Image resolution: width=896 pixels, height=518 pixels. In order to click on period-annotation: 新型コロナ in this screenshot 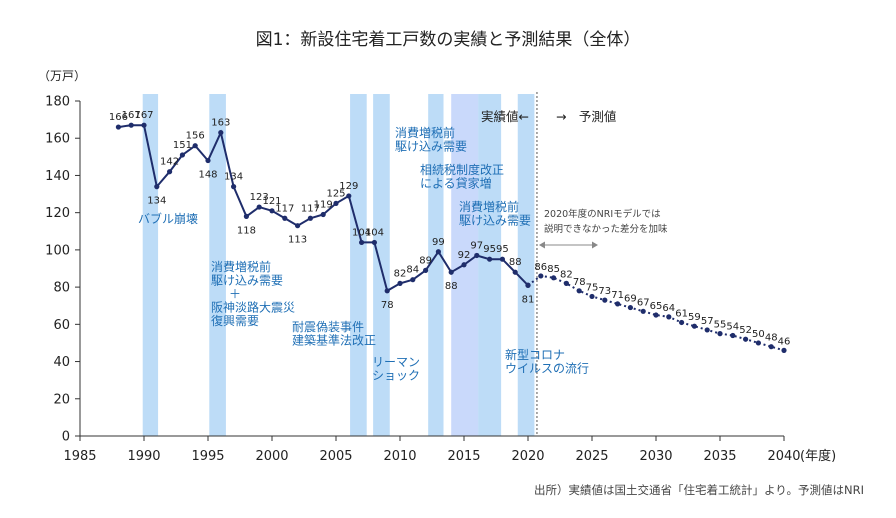, I will do `click(535, 354)`.